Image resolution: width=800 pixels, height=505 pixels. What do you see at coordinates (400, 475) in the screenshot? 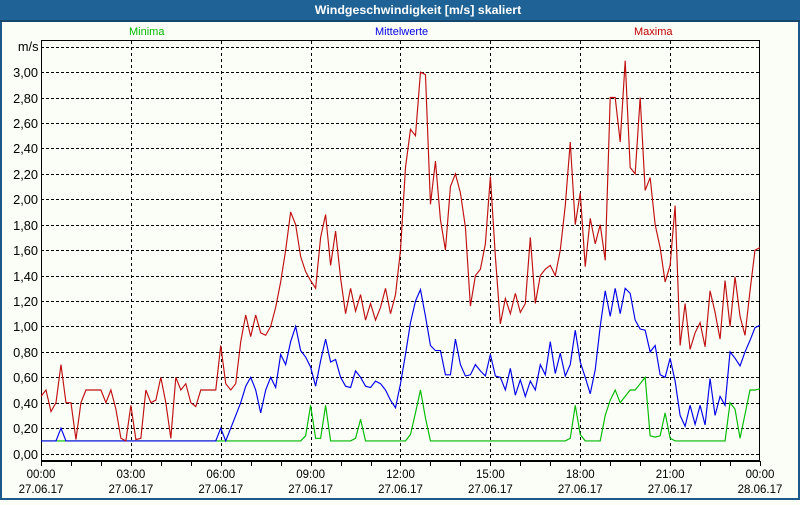
I see `svg-text: 12:00` at bounding box center [400, 475].